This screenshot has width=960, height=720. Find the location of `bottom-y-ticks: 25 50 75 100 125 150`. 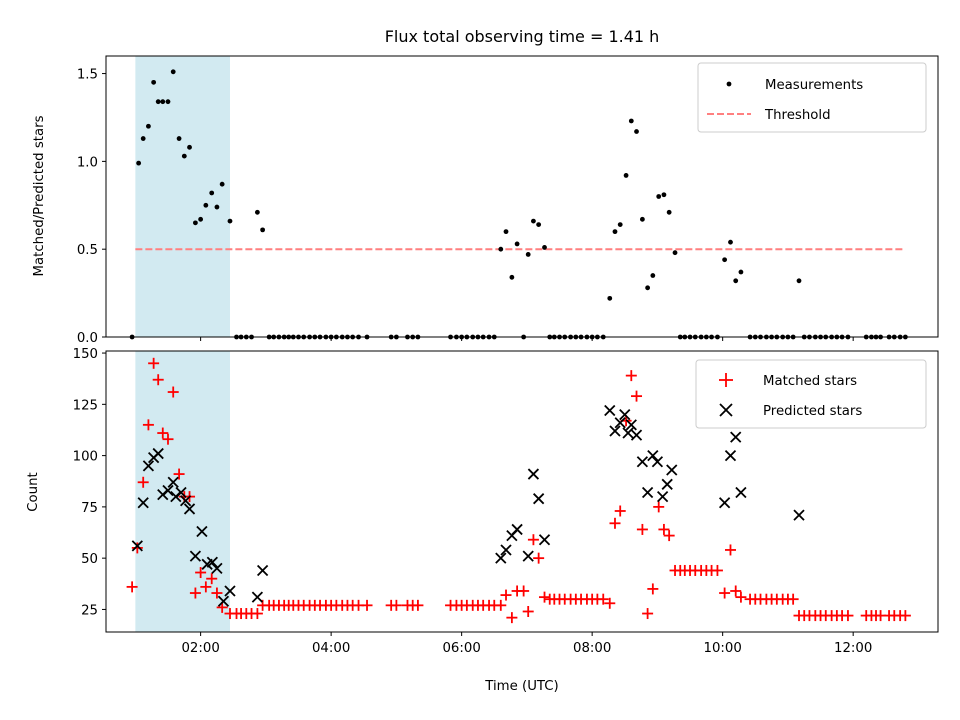

bottom-y-ticks: 25 50 75 100 125 150 is located at coordinates (89, 482).